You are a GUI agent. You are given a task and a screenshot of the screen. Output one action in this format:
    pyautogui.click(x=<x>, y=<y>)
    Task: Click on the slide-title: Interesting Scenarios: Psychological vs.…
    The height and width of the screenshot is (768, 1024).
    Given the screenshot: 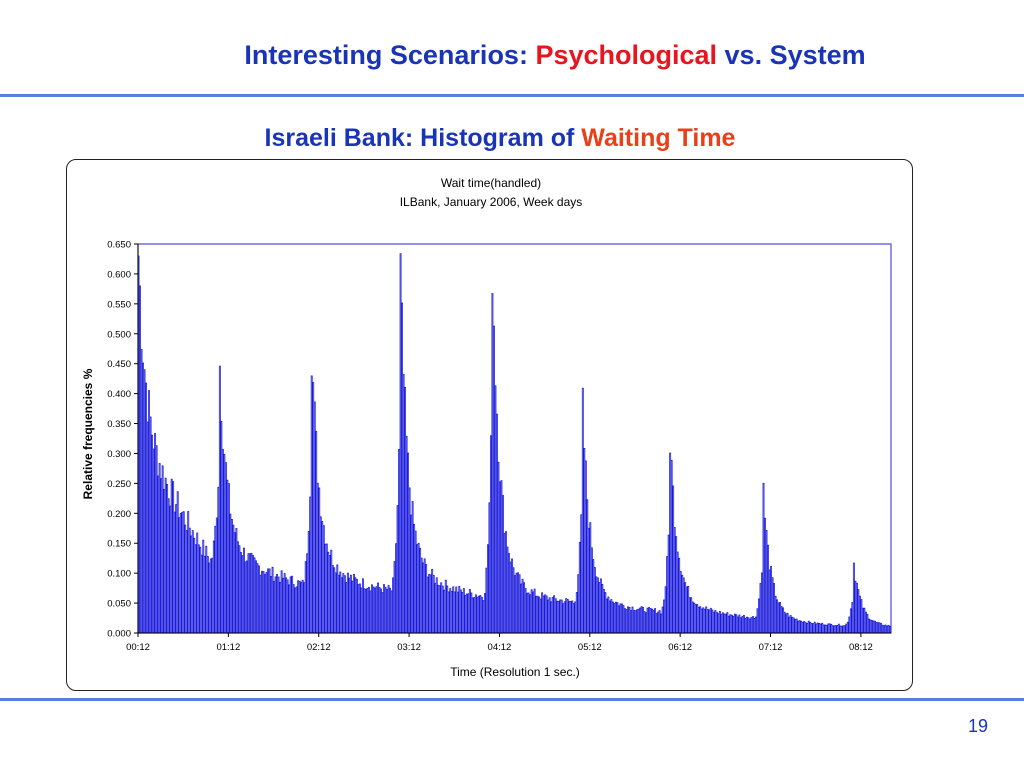 What is the action you would take?
    pyautogui.click(x=512, y=55)
    